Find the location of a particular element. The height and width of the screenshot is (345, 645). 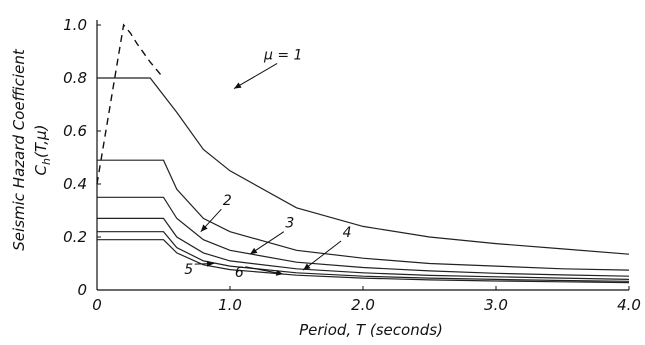

x-tick-label: 3.0 is located at coordinates (496, 305).